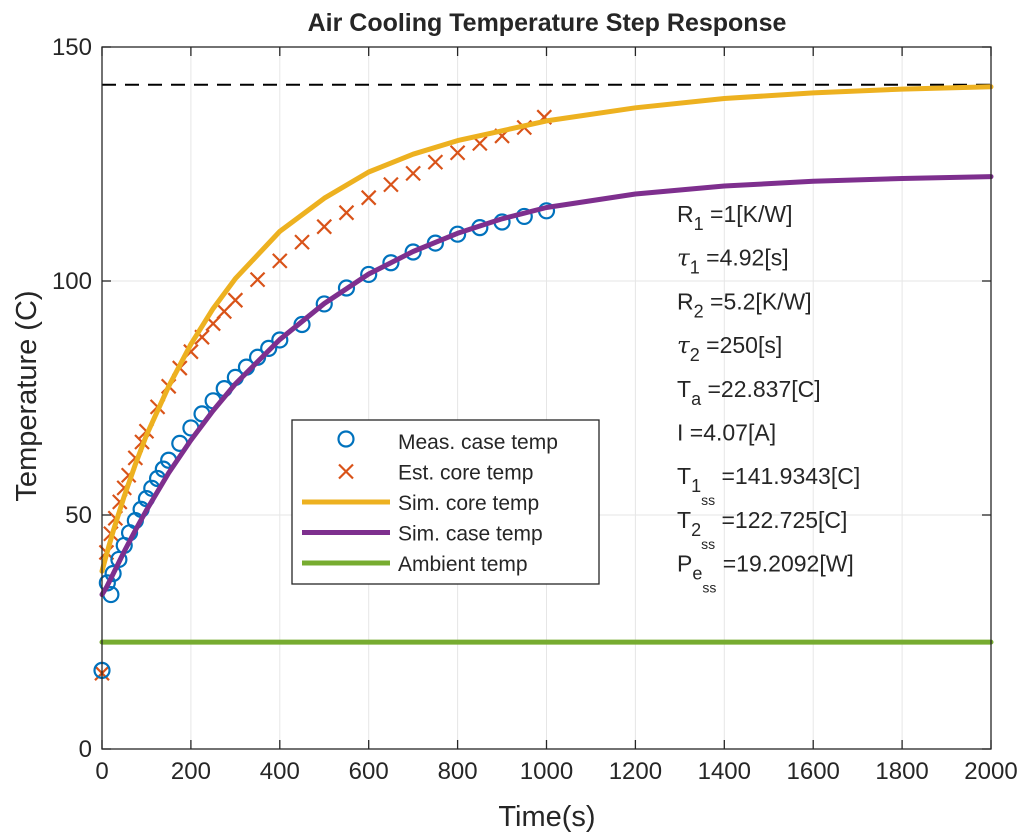 The height and width of the screenshot is (835, 1024). What do you see at coordinates (990, 771) in the screenshot?
I see `x-tick-label: 2000` at bounding box center [990, 771].